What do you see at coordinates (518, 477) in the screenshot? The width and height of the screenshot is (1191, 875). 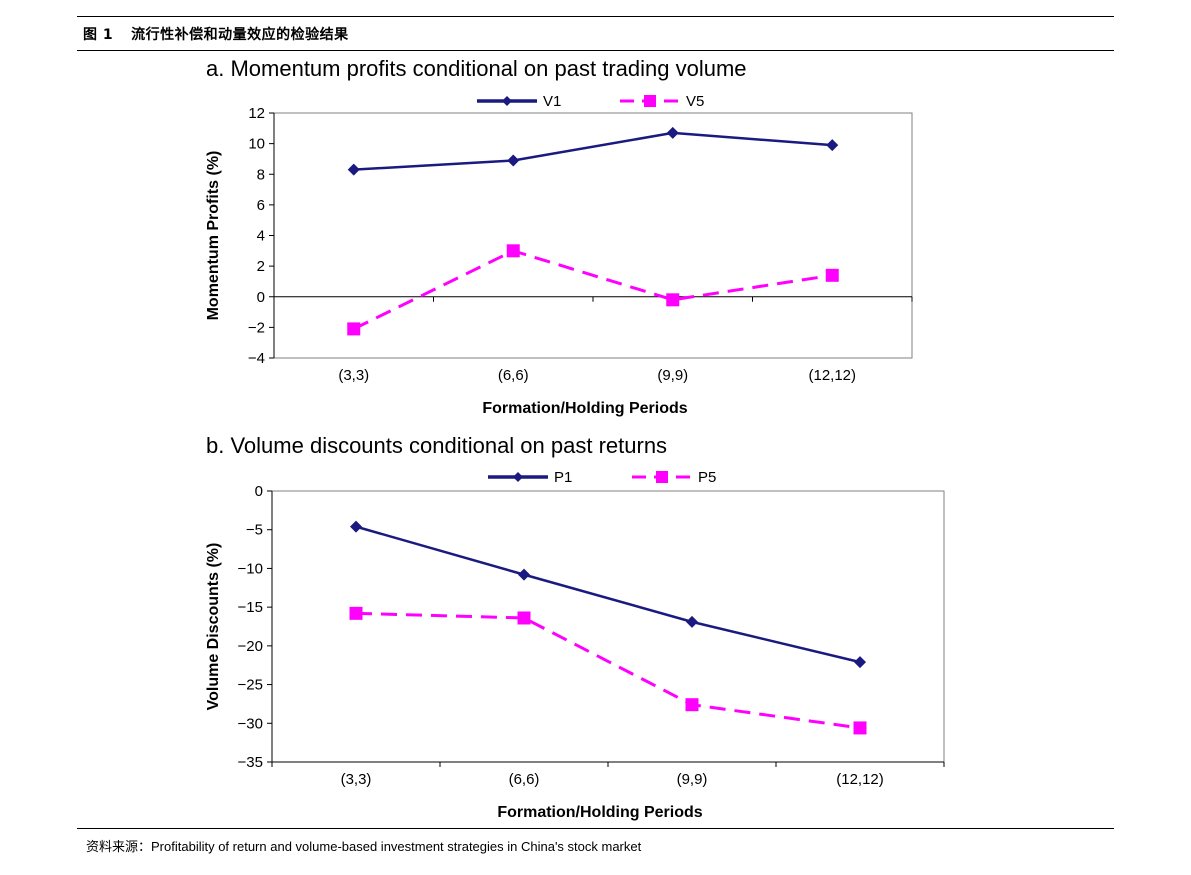 I see `legend-marker-p1` at bounding box center [518, 477].